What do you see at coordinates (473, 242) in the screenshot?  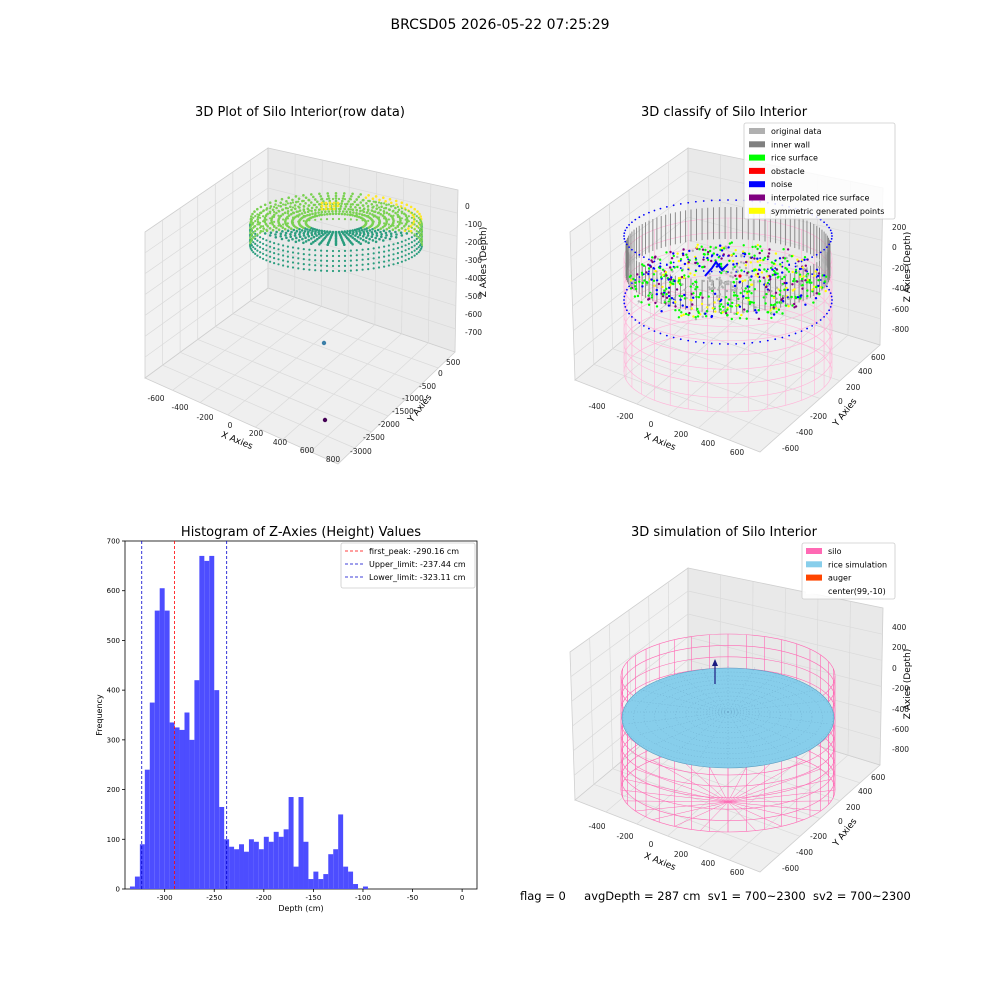 I see `p1-ztick: -200` at bounding box center [473, 242].